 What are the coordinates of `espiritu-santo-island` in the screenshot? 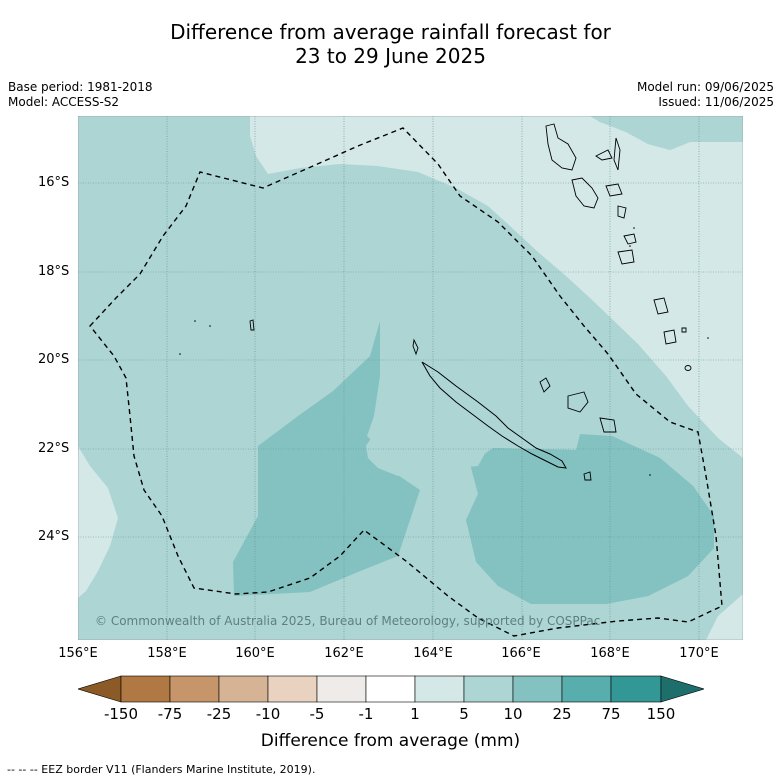 It's located at (561, 147).